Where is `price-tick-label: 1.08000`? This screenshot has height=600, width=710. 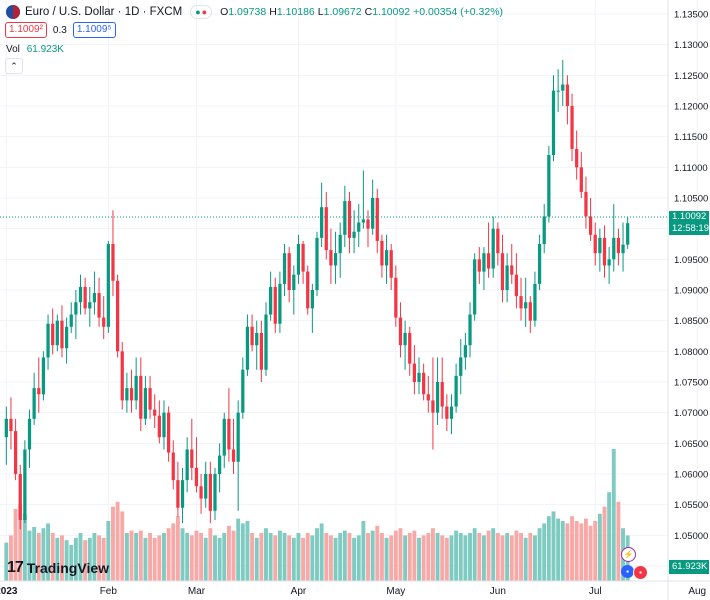 price-tick-label: 1.08000 is located at coordinates (691, 352).